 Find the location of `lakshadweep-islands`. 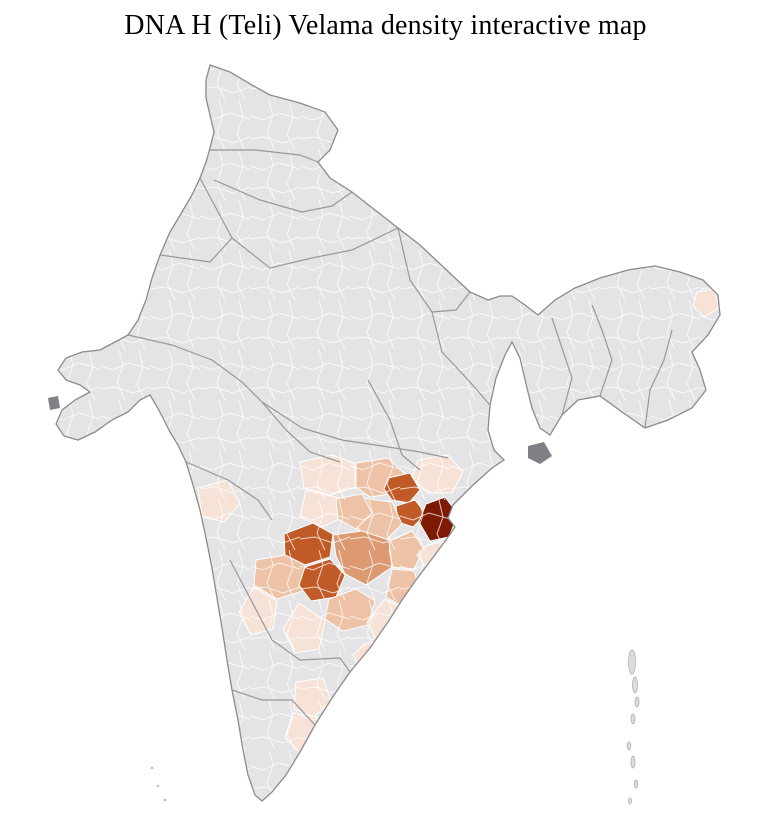

lakshadweep-islands is located at coordinates (158, 784).